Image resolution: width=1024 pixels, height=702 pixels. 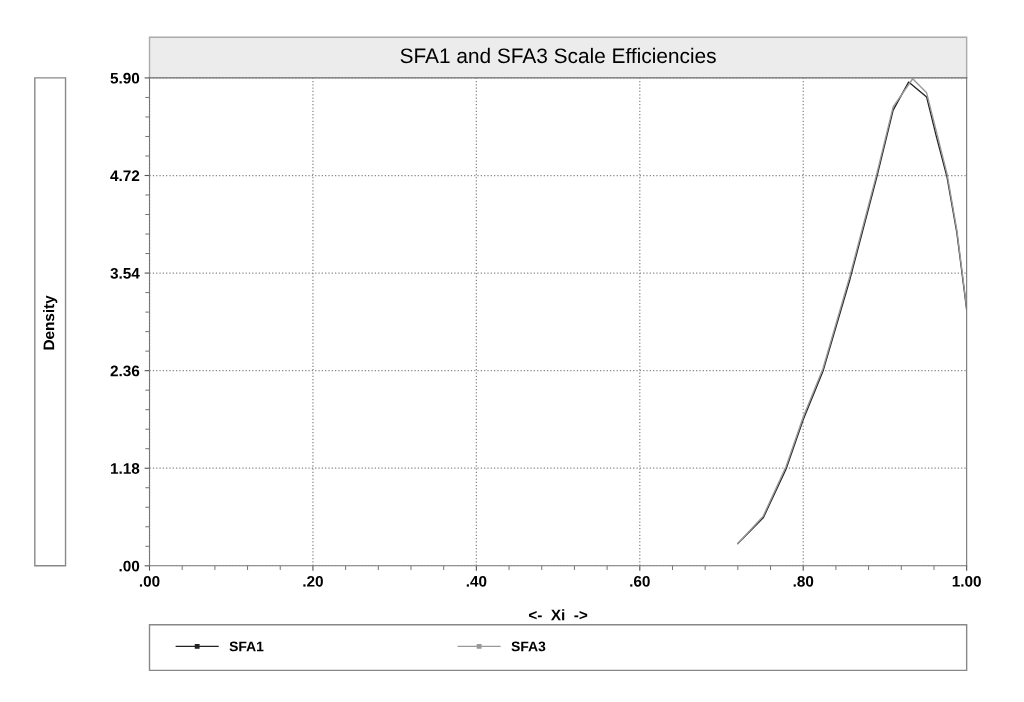 I want to click on x-tick-label: .60, so click(x=640, y=581).